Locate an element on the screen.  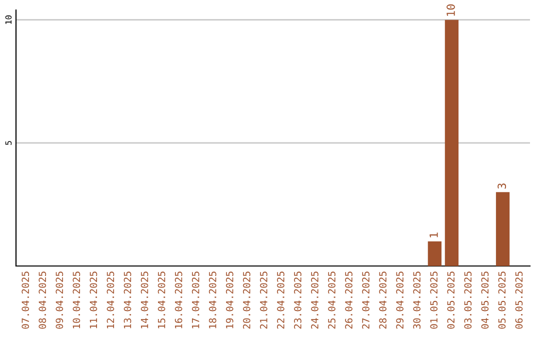
x-tick-label: 30.04.2025 is located at coordinates (417, 300).